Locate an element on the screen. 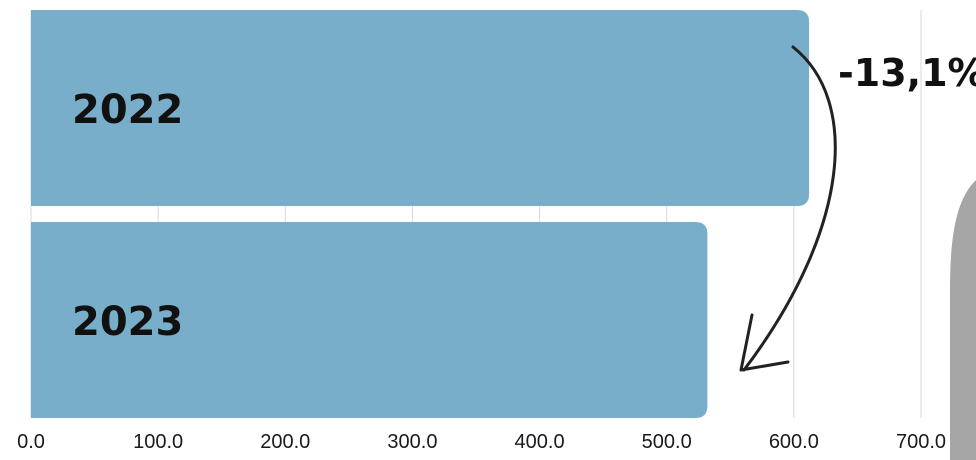  x-tick-label: 700.0 is located at coordinates (921, 442).